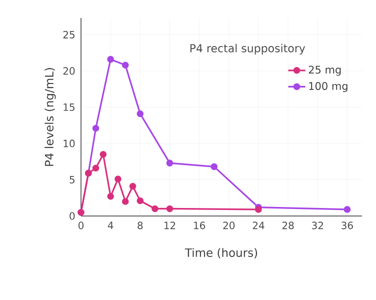 The image size is (376, 300). I want to click on legend-label: 100 mg, so click(328, 87).